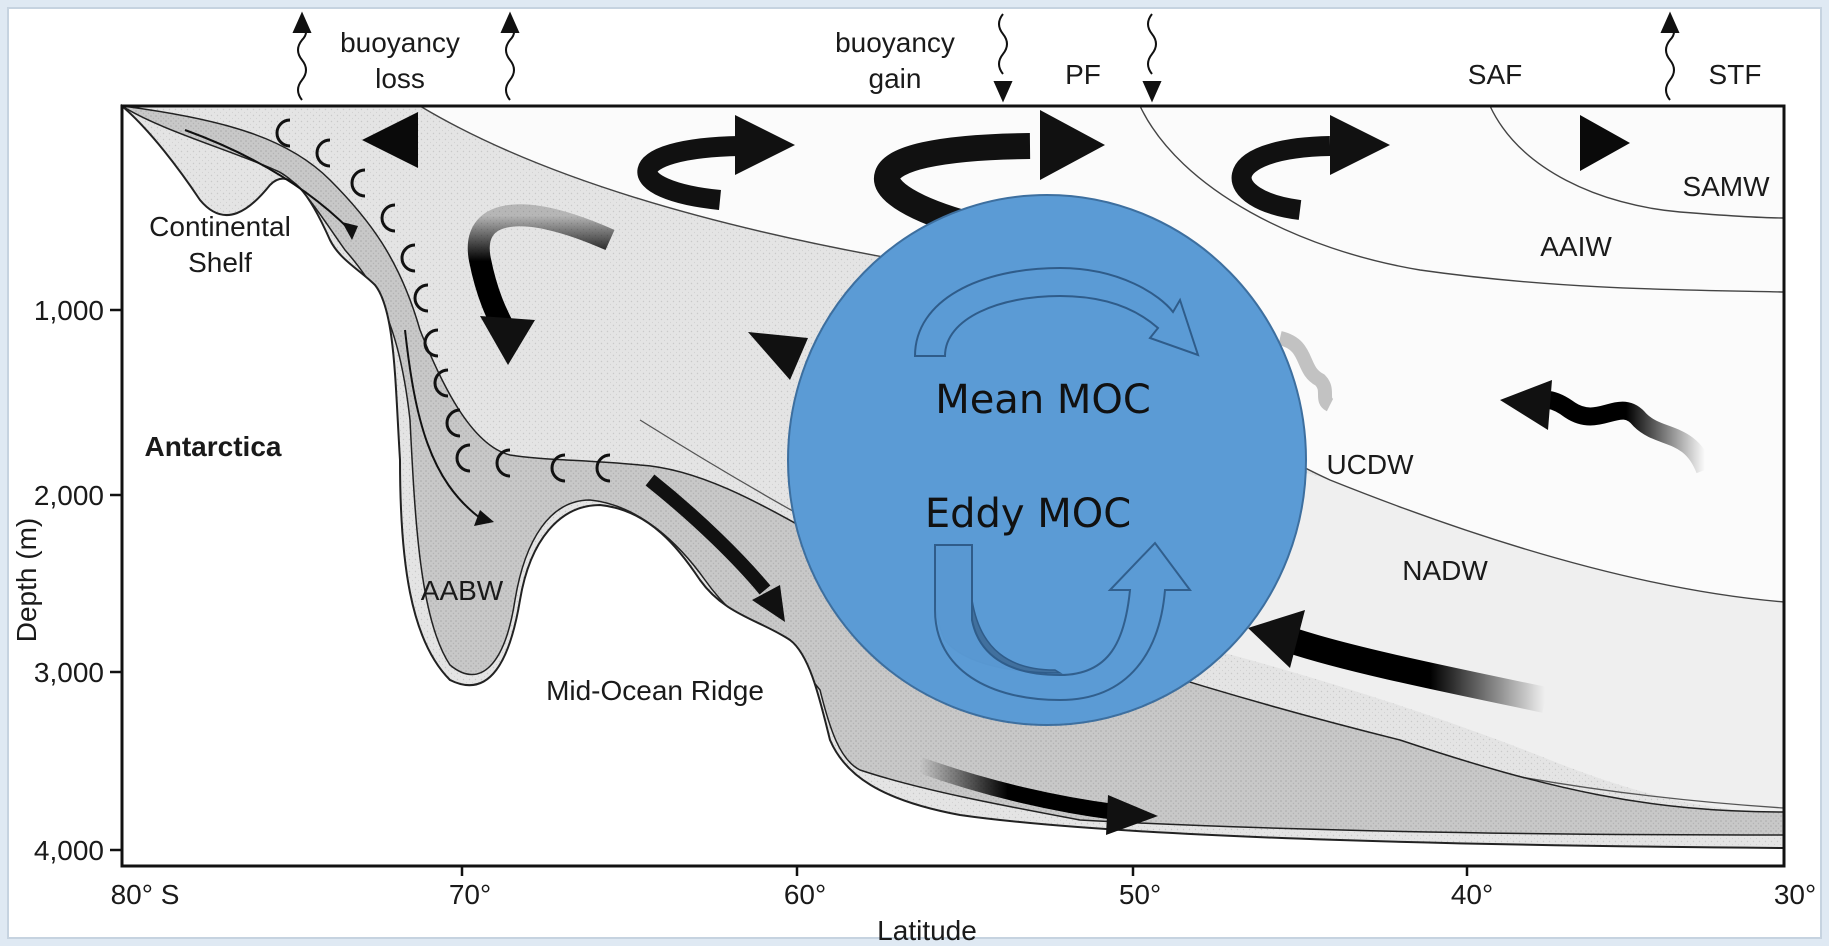 This screenshot has width=1829, height=946. Describe the element at coordinates (1607, 427) in the screenshot. I see `ucdw-squiggle-arrow` at that location.